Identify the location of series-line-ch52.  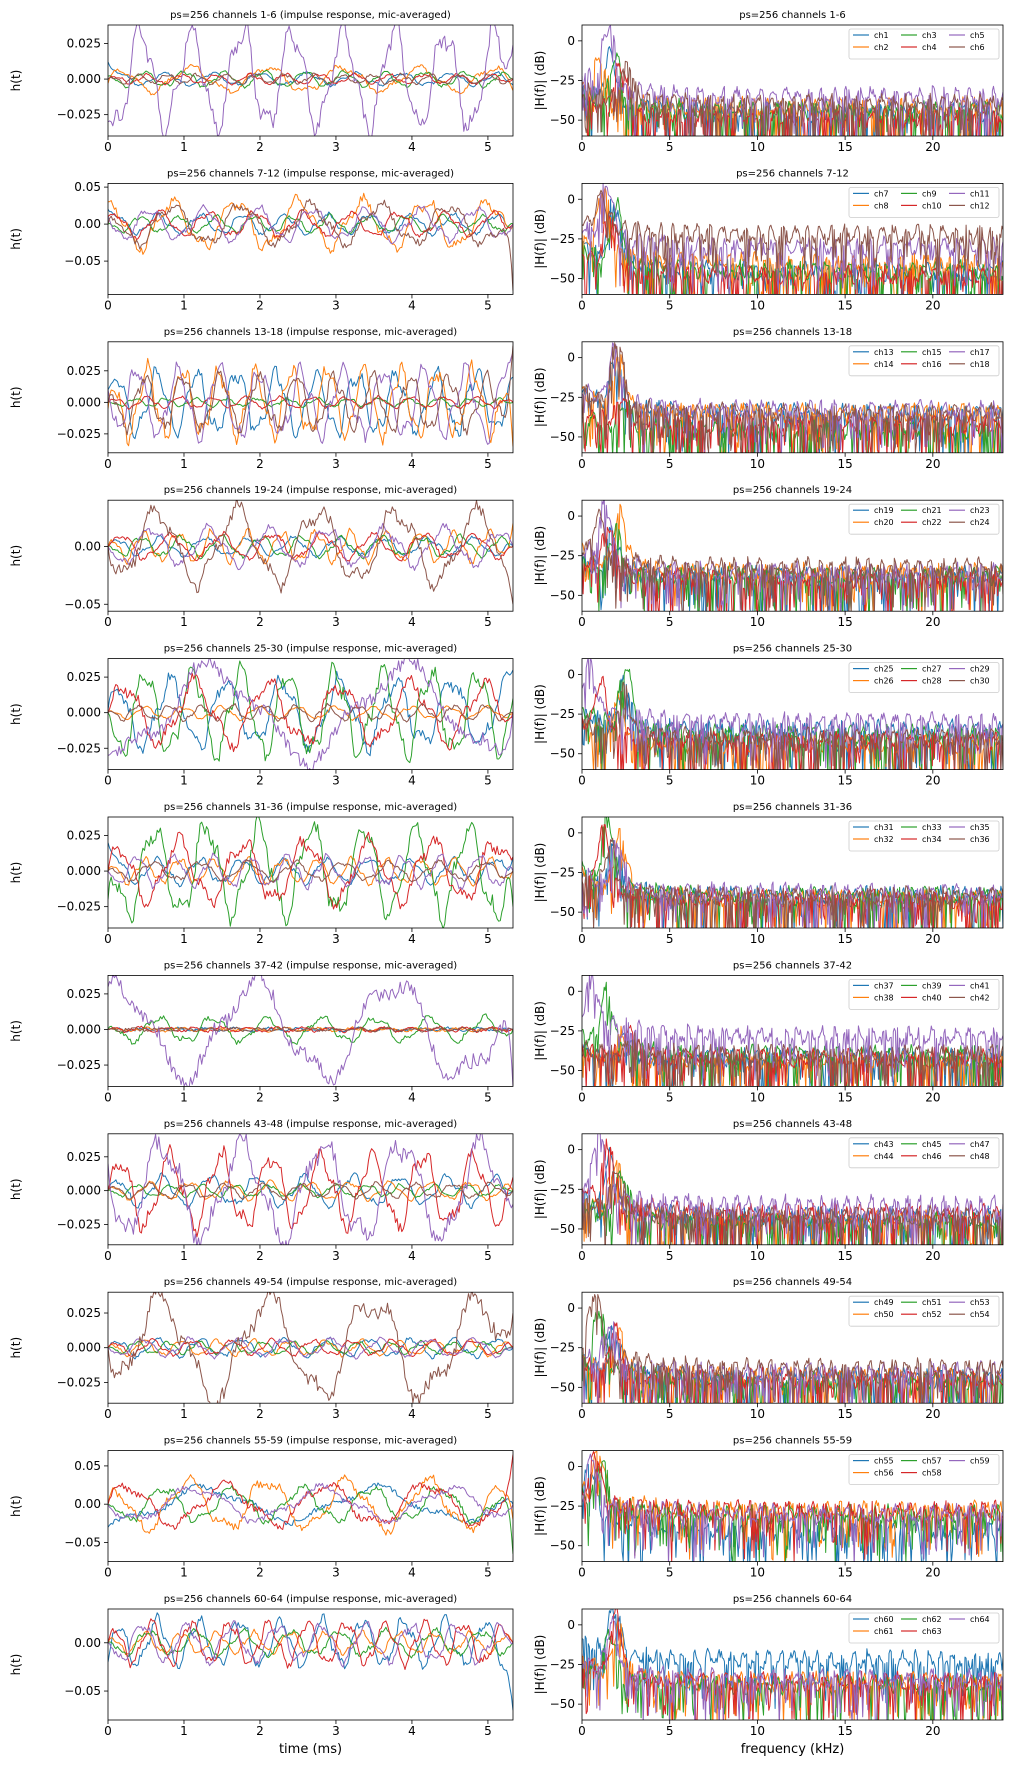
(310, 1347).